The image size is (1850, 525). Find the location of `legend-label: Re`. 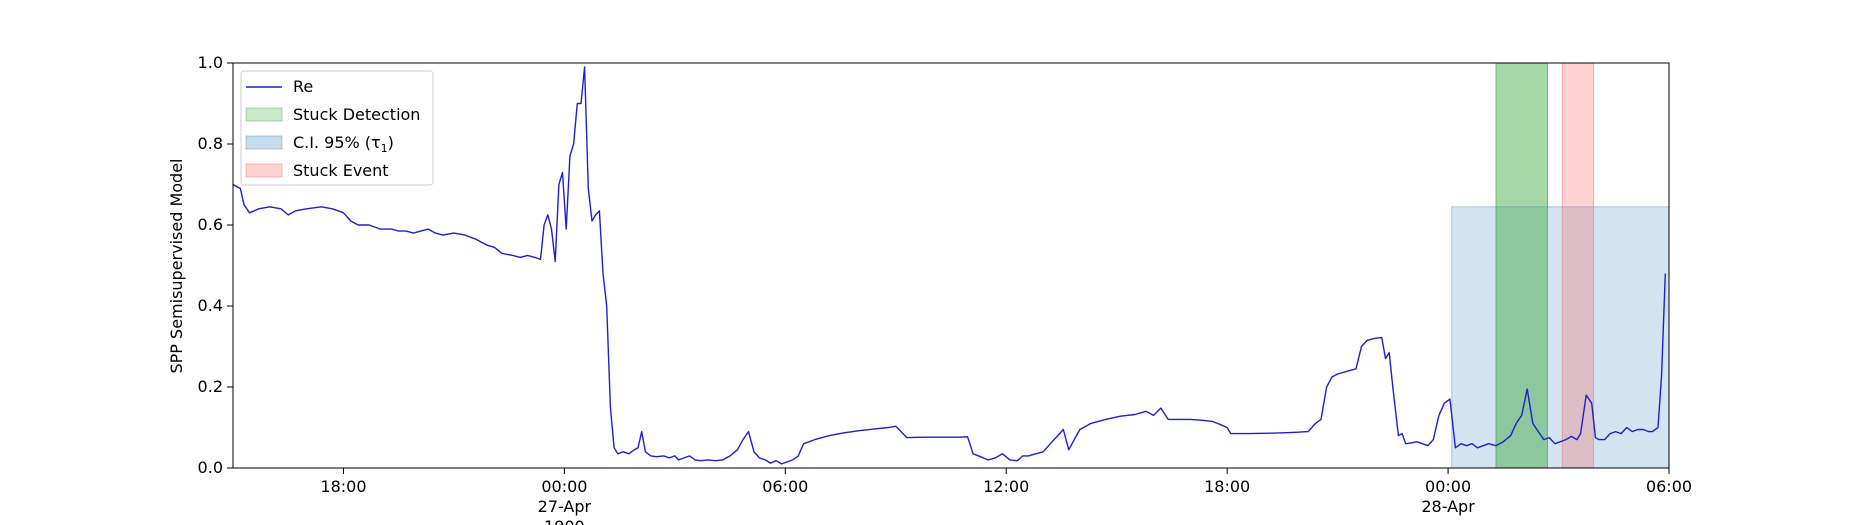

legend-label: Re is located at coordinates (303, 86).